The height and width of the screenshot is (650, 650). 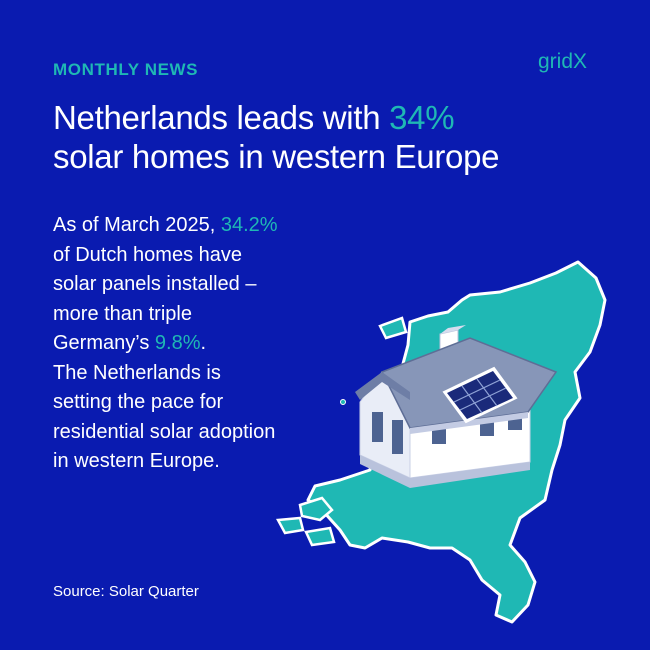 What do you see at coordinates (422, 117) in the screenshot?
I see `headline-highlight: 34%` at bounding box center [422, 117].